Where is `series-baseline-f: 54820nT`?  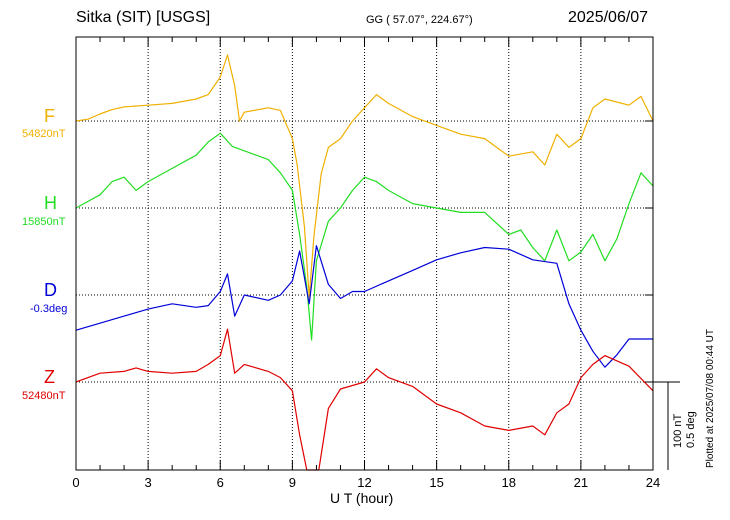 series-baseline-f: 54820nT is located at coordinates (44, 134).